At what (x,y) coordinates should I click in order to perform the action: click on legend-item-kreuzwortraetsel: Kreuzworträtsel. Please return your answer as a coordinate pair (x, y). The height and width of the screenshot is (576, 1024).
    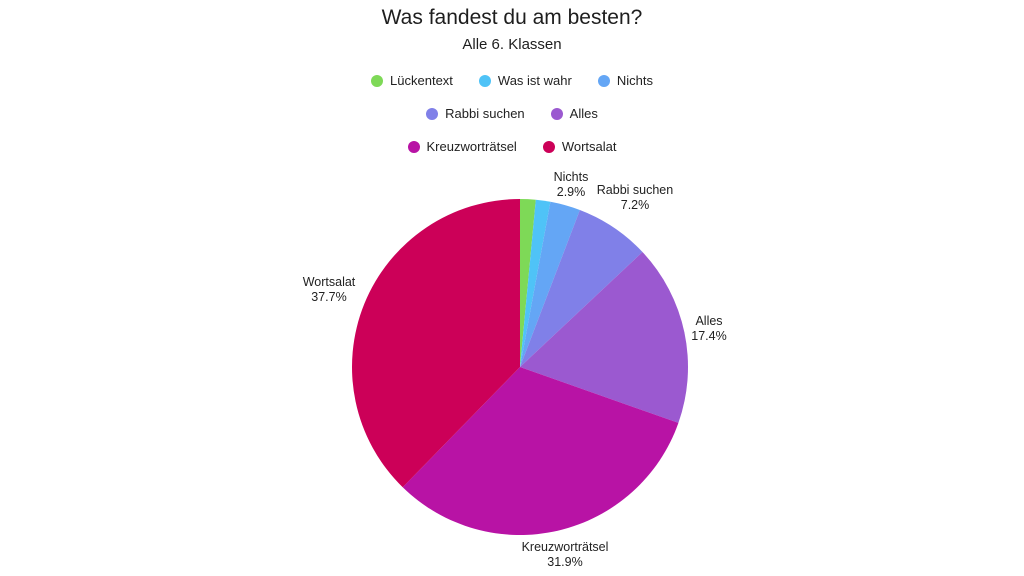
    Looking at the image, I should click on (462, 146).